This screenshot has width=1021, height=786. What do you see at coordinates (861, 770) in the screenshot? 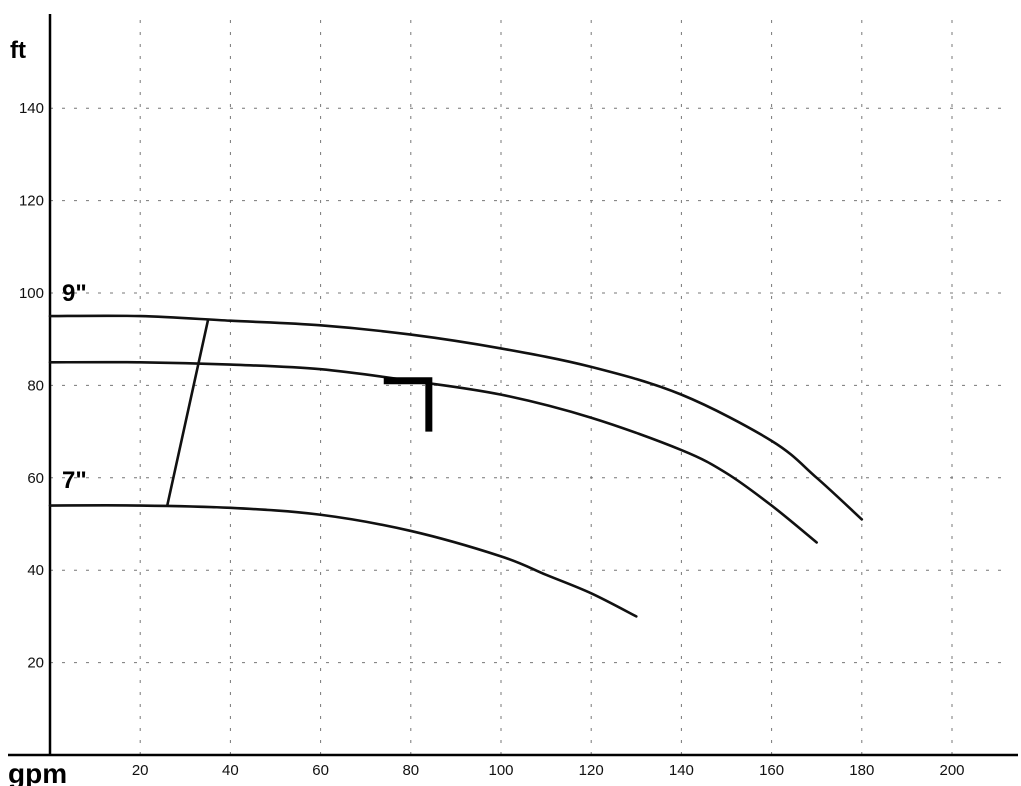
I see `x-tick-label-180: 180` at bounding box center [861, 770].